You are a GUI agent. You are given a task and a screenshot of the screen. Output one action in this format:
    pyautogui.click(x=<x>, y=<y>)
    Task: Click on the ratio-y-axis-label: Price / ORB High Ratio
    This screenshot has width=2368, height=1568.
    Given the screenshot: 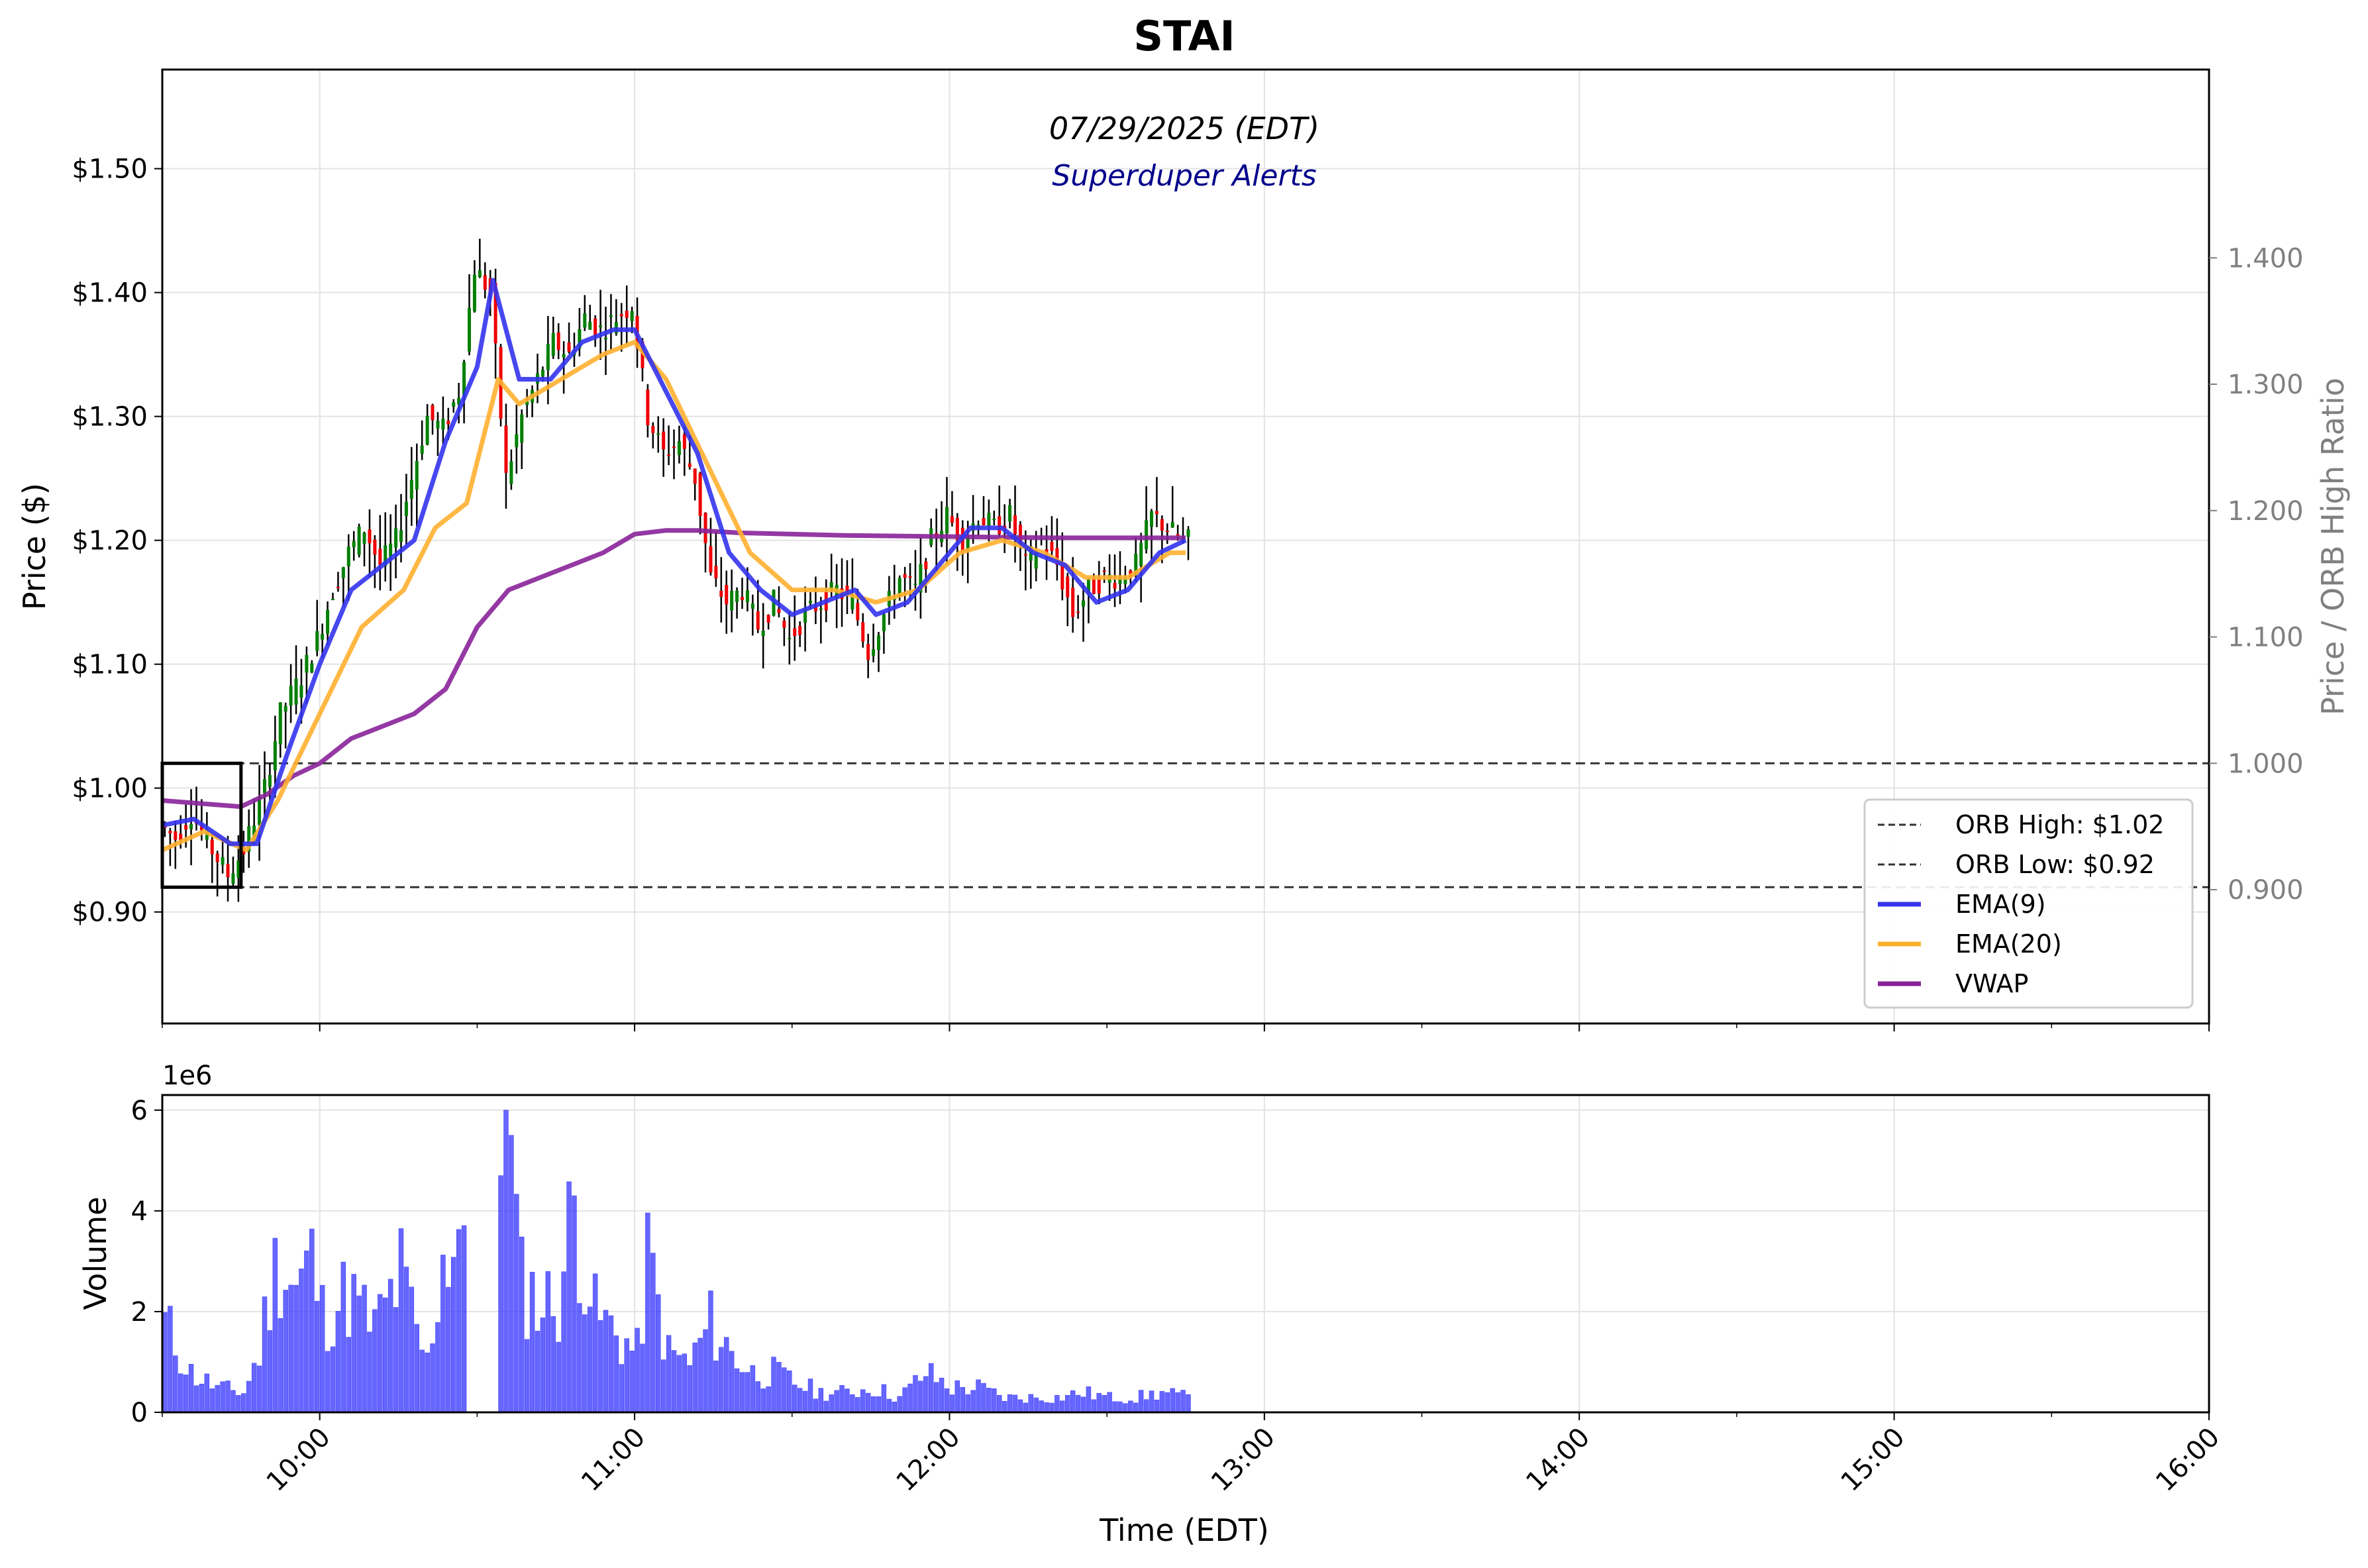 What is the action you would take?
    pyautogui.click(x=2333, y=546)
    